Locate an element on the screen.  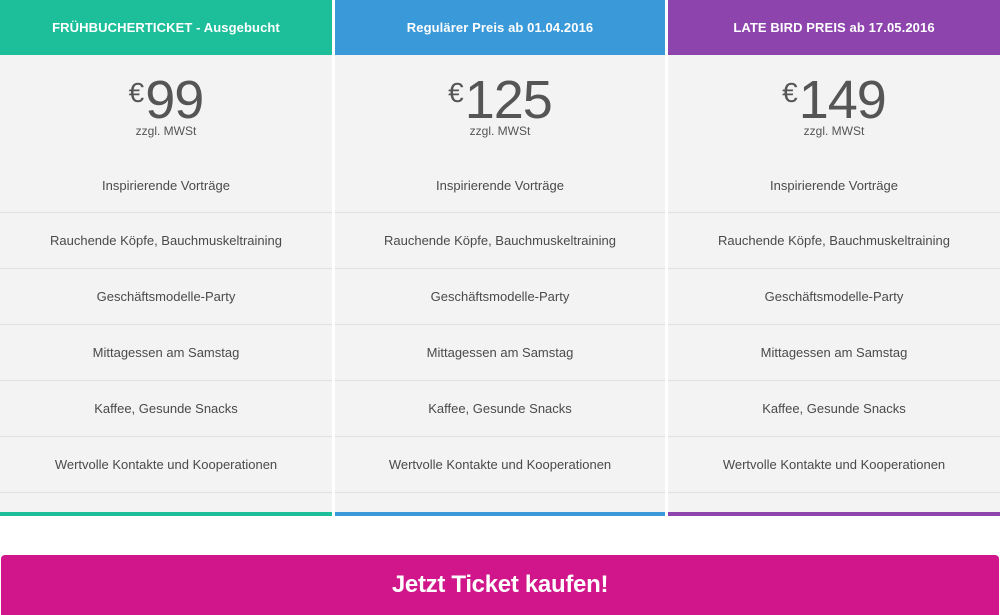
price-block: € 149 zzgl. MWSt is located at coordinates (834, 106).